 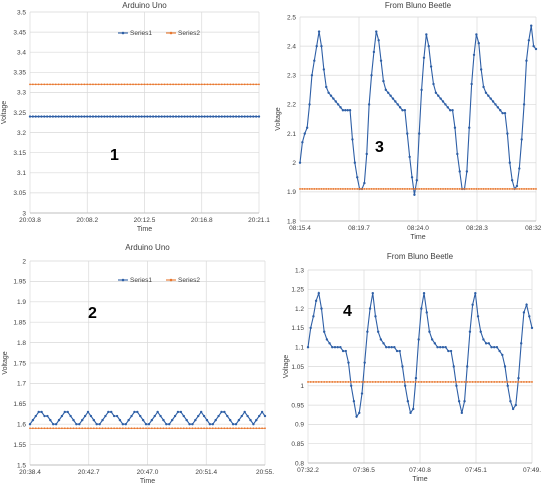 What do you see at coordinates (476, 470) in the screenshot?
I see `x-tick-label: 07:45.1` at bounding box center [476, 470].